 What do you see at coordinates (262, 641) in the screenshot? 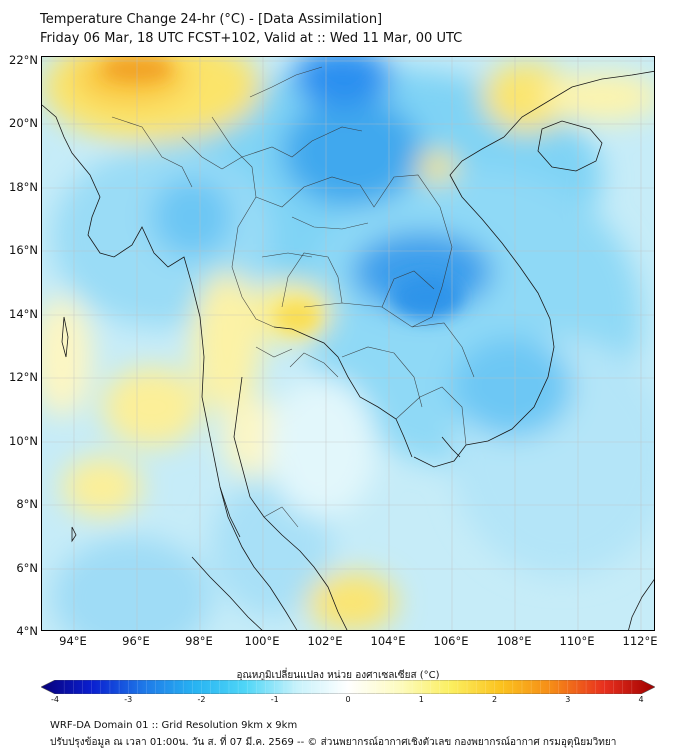
I see `lon-label-100e: 100°E` at bounding box center [262, 641].